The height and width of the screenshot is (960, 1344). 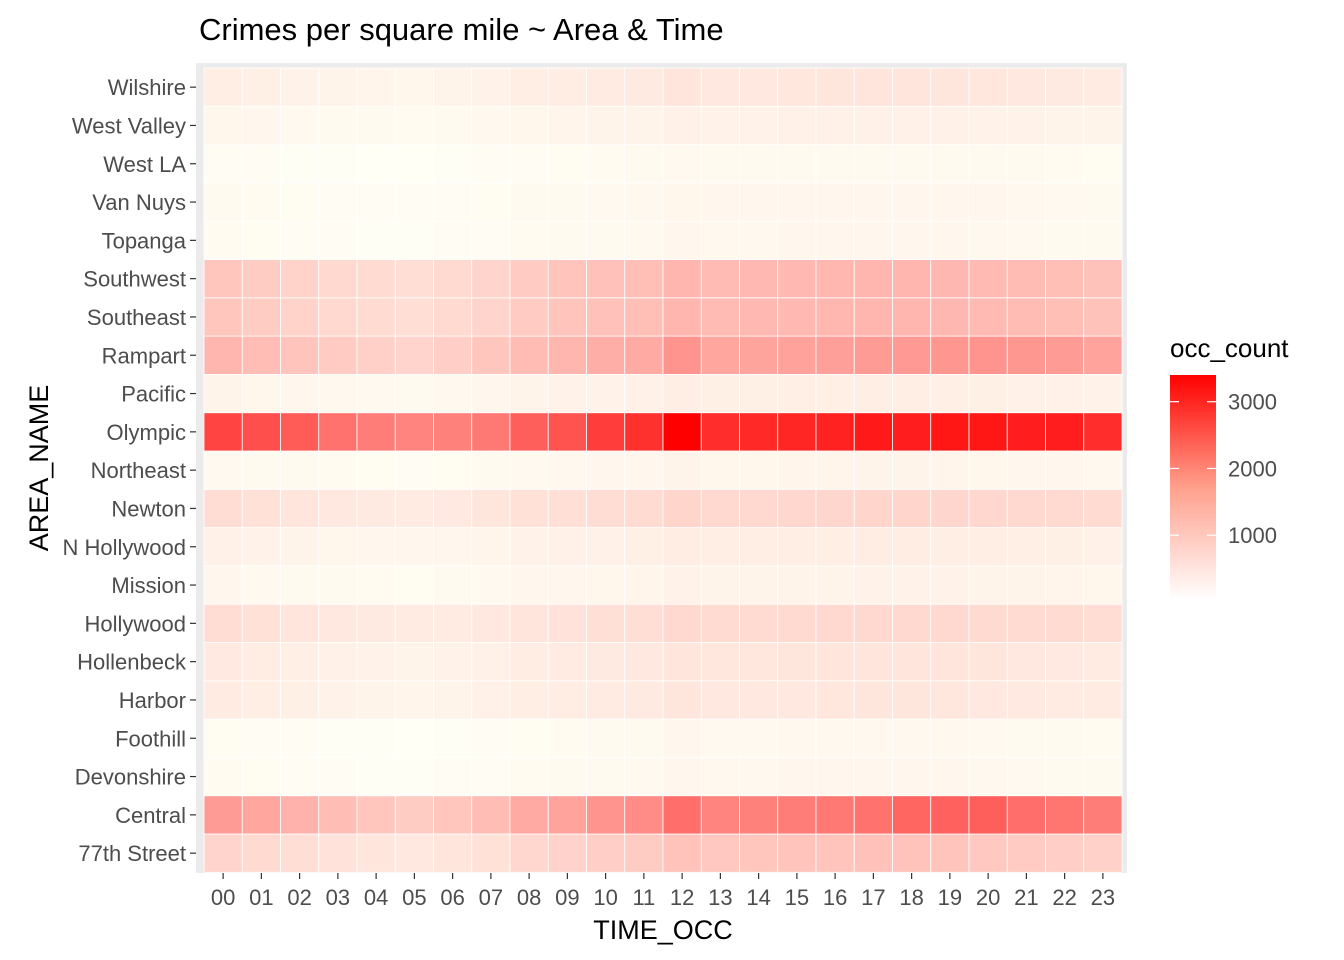 I want to click on y-tick-label: Hollywood, so click(x=136, y=623).